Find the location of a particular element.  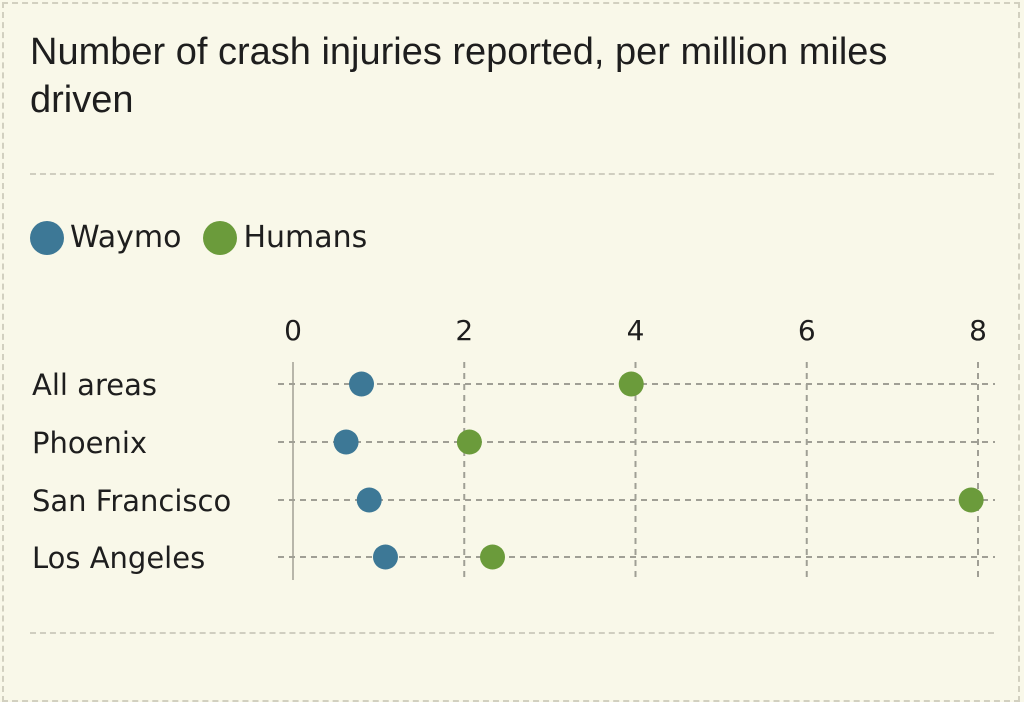

category-label: Phoenix is located at coordinates (89, 443).